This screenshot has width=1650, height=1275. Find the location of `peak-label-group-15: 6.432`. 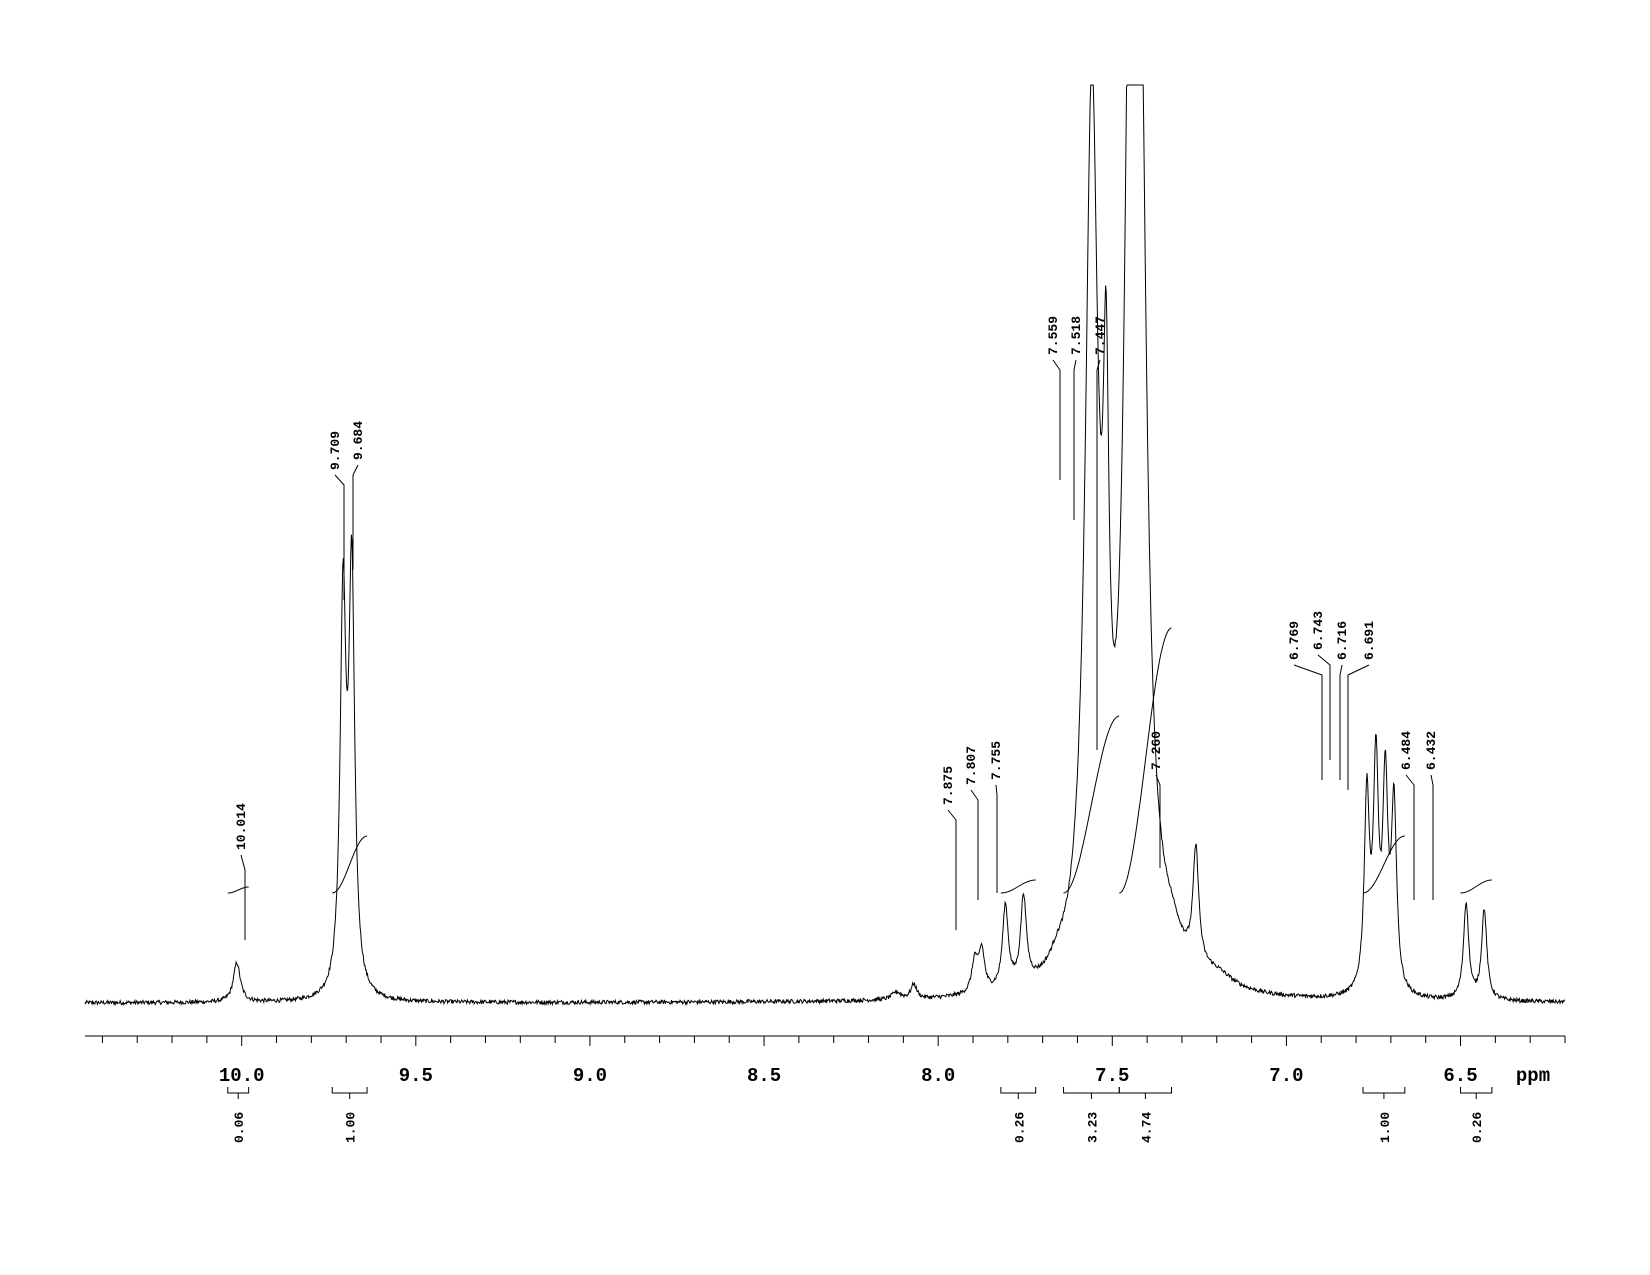

peak-label-group-15: 6.432 is located at coordinates (1431, 815).